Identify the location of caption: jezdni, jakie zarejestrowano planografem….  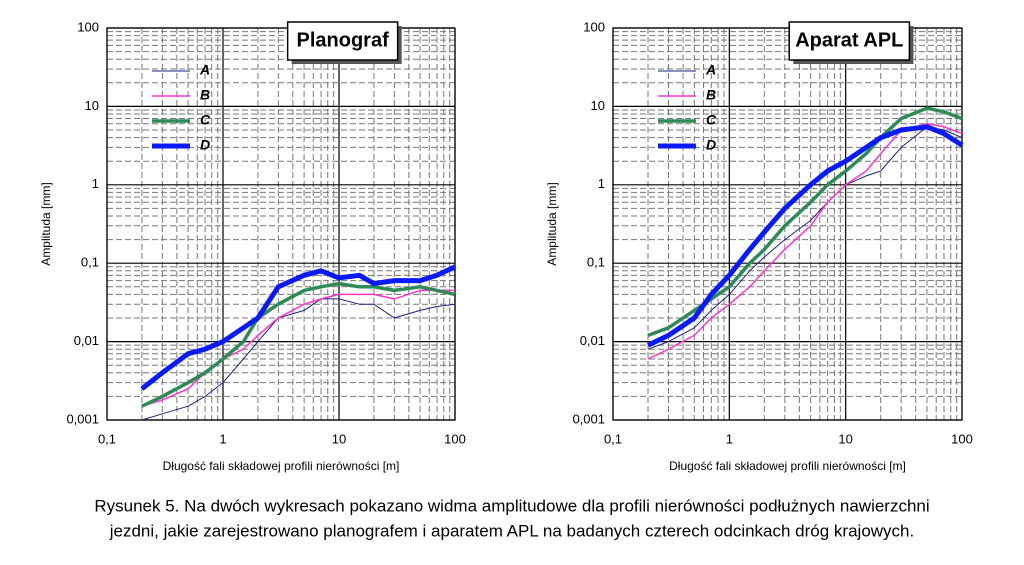
(512, 530).